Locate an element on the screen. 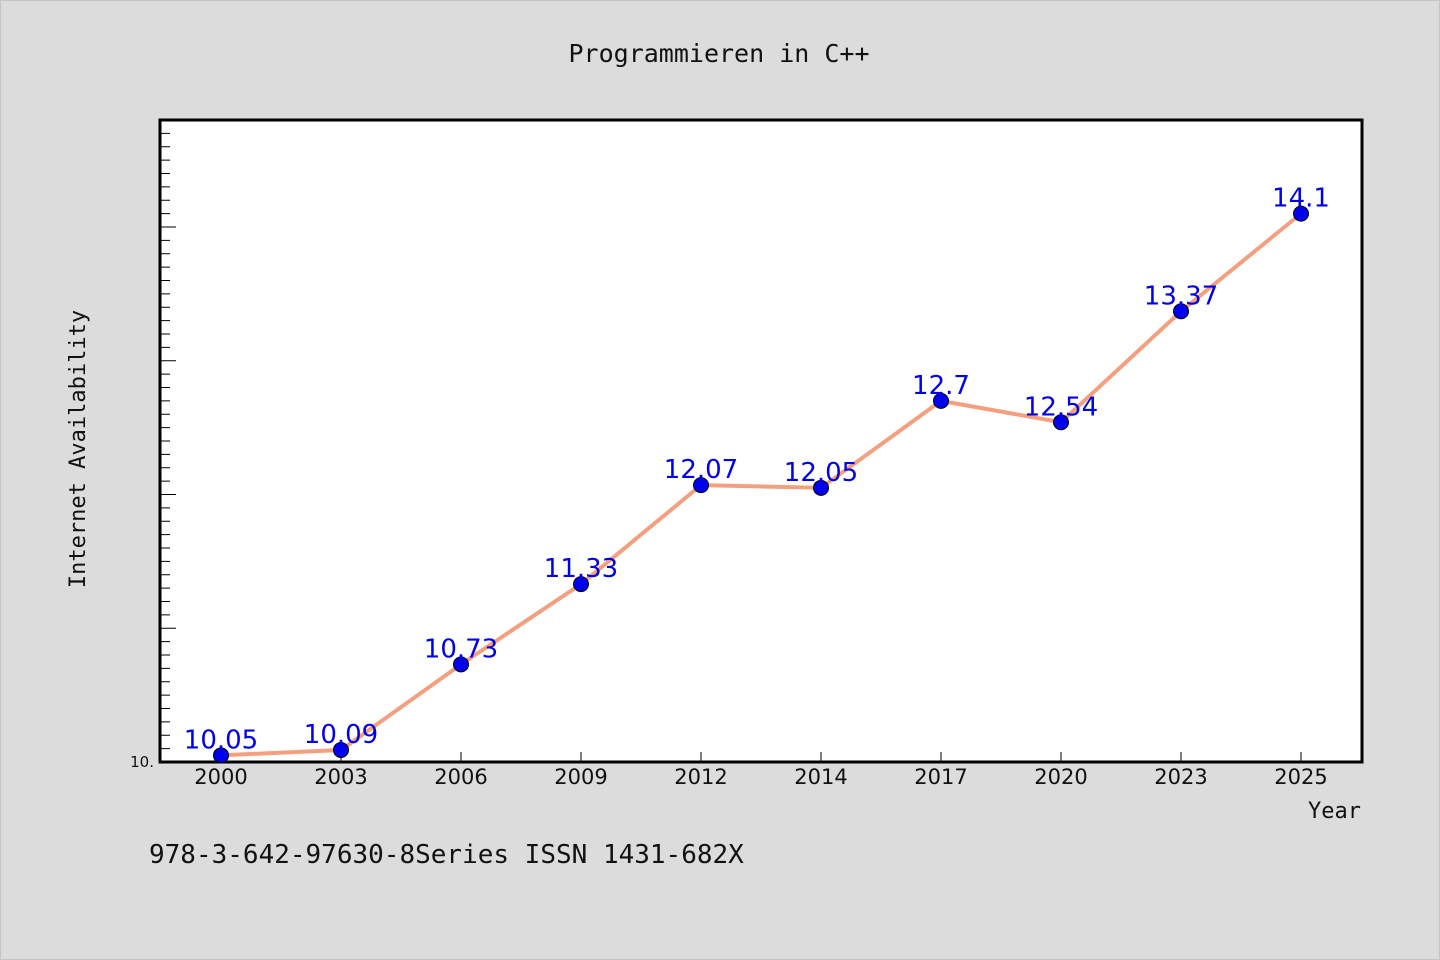 This screenshot has width=1440, height=960. x-axis-label: Year is located at coordinates (1334, 811).